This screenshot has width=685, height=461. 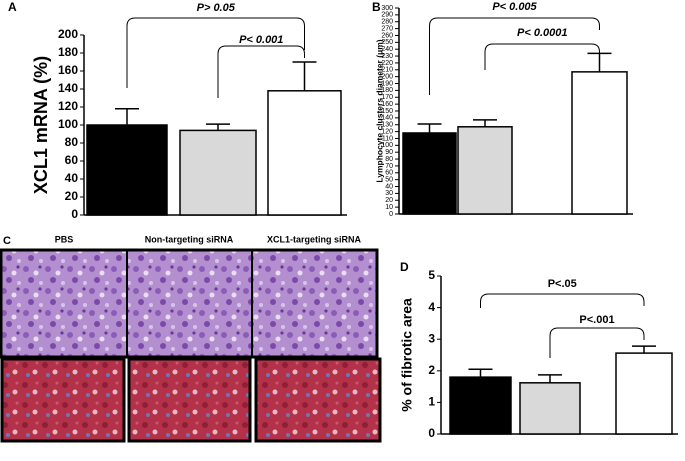 What do you see at coordinates (376, 7) in the screenshot?
I see `panel-label: B` at bounding box center [376, 7].